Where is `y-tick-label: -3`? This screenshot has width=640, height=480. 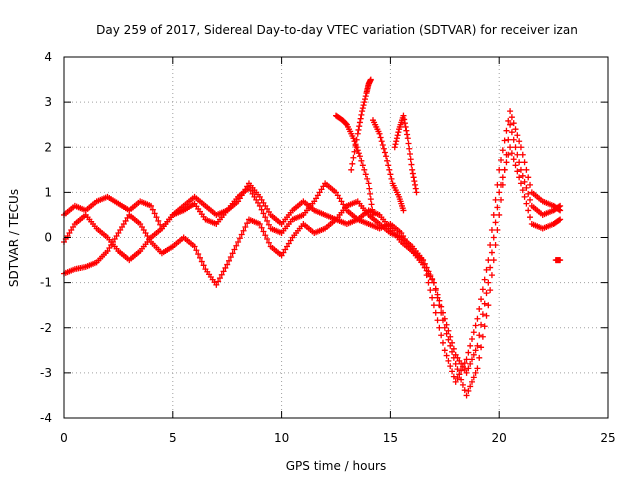
y-tick-label: -3 is located at coordinates (46, 373).